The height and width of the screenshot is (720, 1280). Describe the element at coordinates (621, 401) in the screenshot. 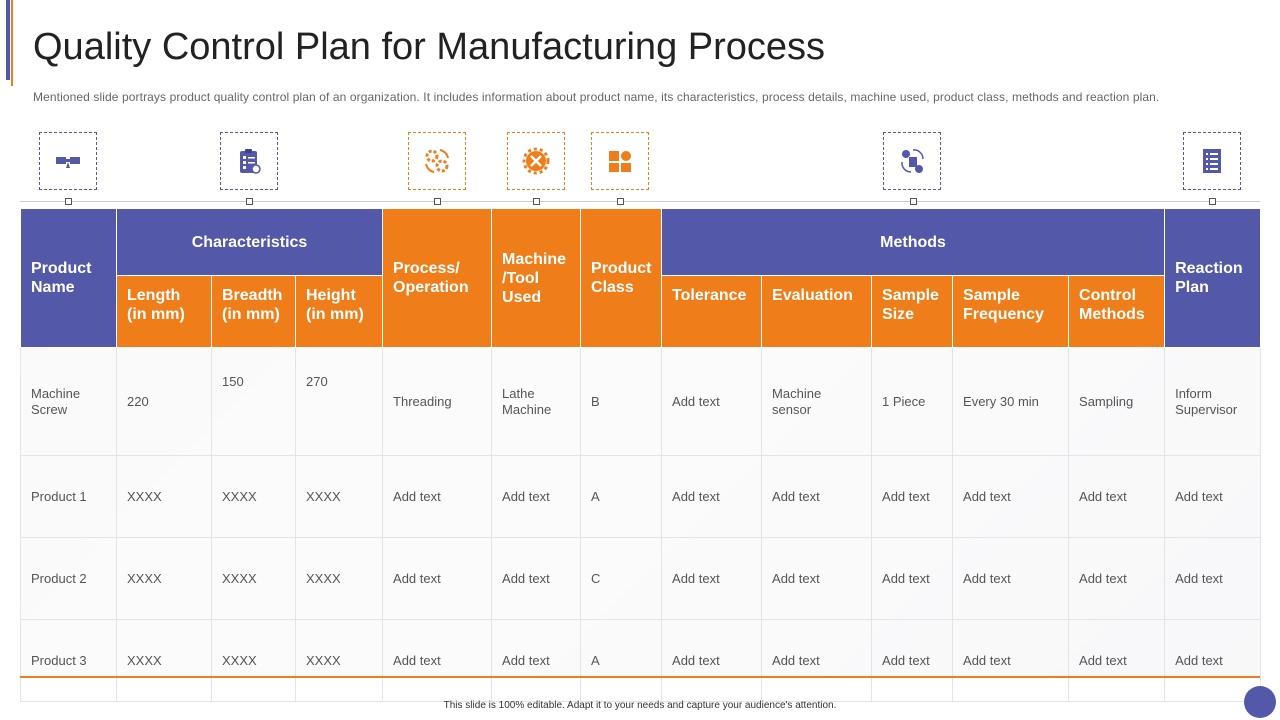

I see `table-cell: B` at that location.